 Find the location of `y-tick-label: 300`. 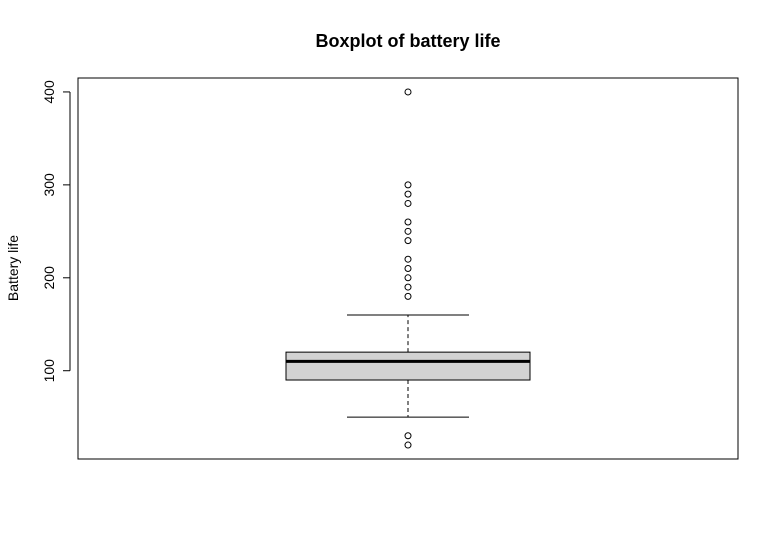

y-tick-label: 300 is located at coordinates (49, 185).